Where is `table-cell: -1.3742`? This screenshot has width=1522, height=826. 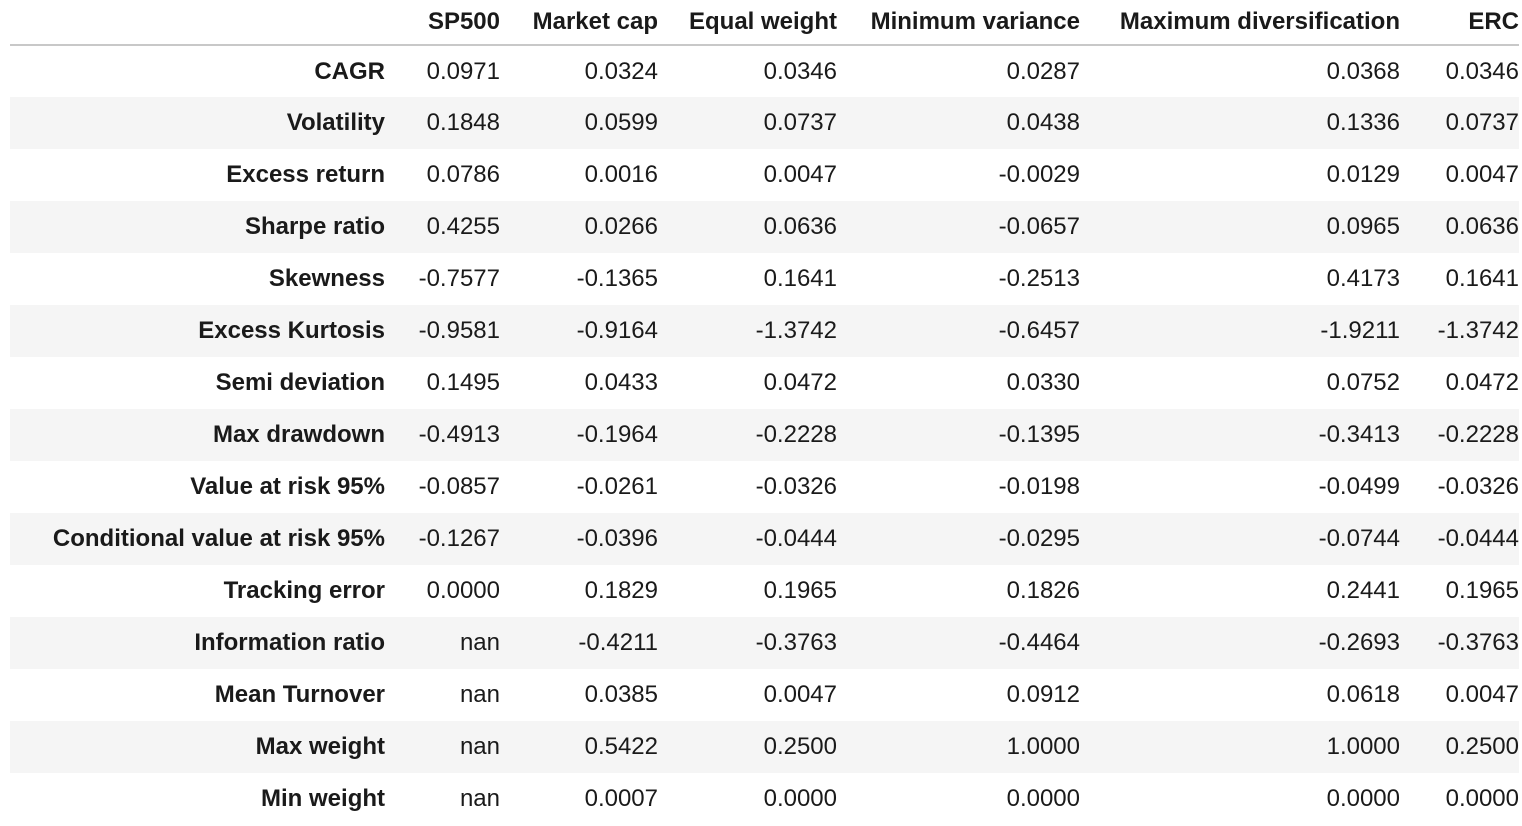 table-cell: -1.3742 is located at coordinates (1478, 330).